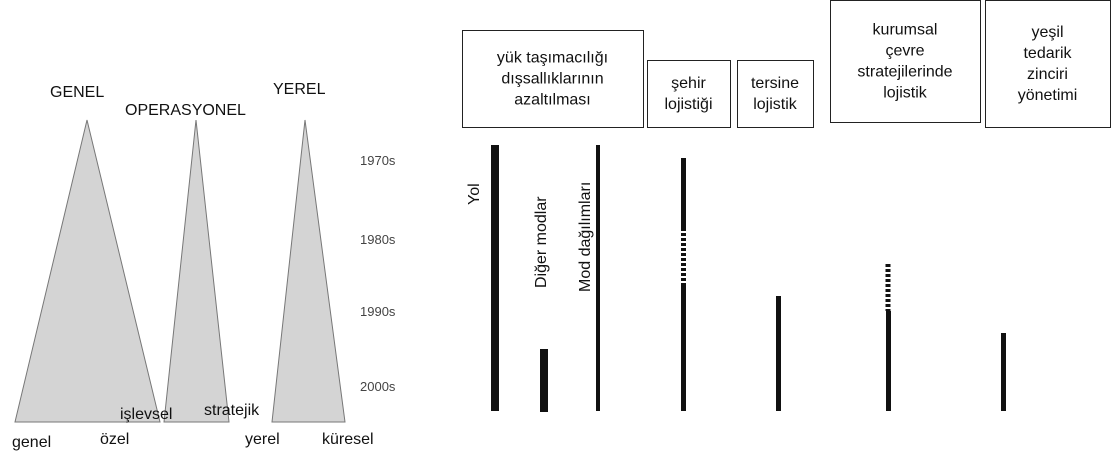 The image size is (1111, 457). Describe the element at coordinates (31, 442) in the screenshot. I see `bottom-label: genel` at that location.